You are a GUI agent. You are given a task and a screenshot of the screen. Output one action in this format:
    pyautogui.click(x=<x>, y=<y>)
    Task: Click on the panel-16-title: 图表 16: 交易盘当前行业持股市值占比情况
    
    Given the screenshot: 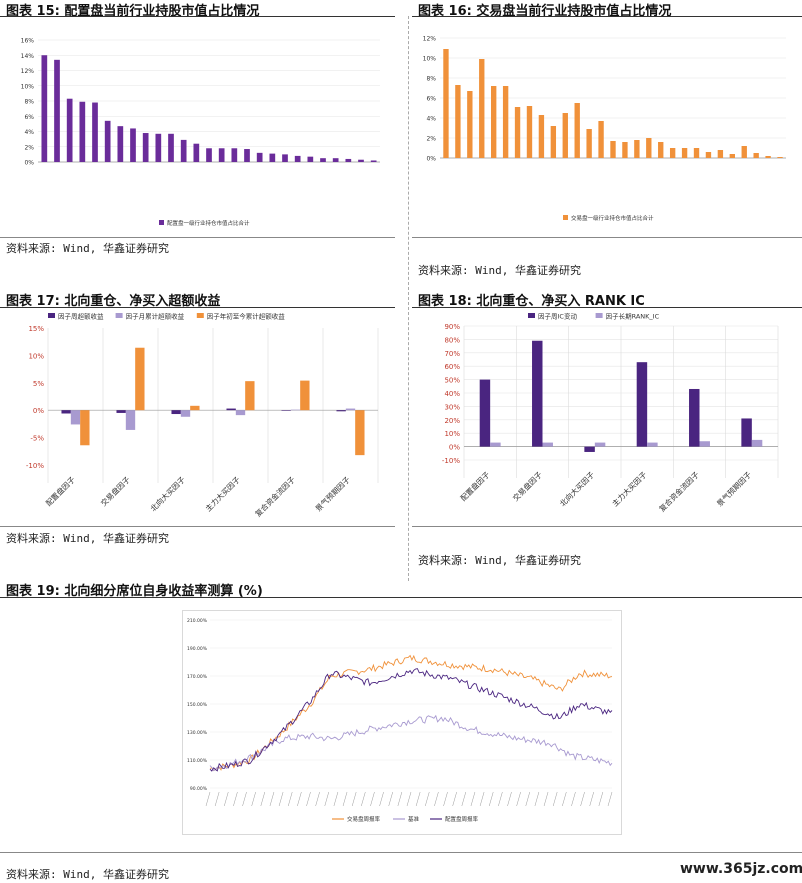 What is the action you would take?
    pyautogui.click(x=545, y=11)
    